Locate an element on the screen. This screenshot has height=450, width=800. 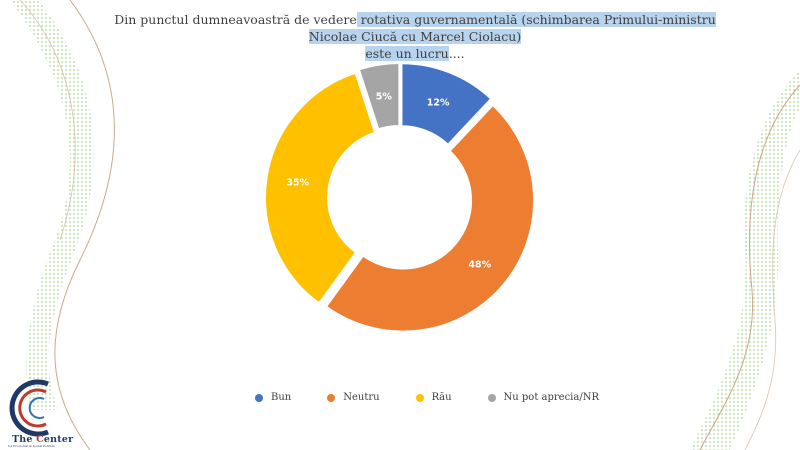
right-dotted-band is located at coordinates (745, 260).